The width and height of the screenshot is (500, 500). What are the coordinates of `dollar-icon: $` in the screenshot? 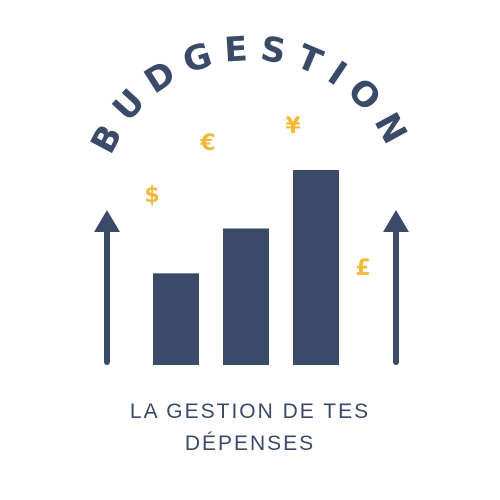 It's located at (151, 195).